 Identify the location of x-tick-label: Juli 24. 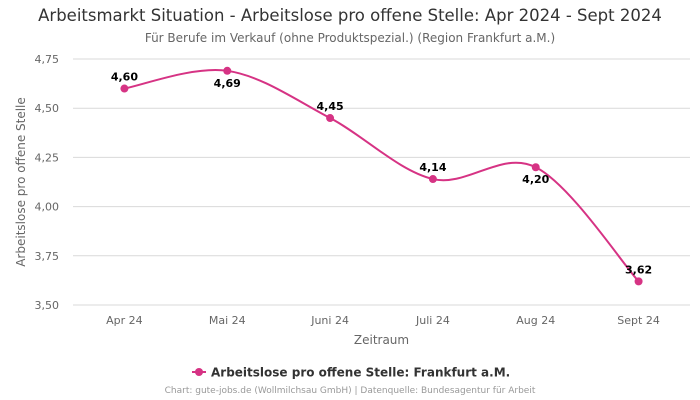
(432, 320).